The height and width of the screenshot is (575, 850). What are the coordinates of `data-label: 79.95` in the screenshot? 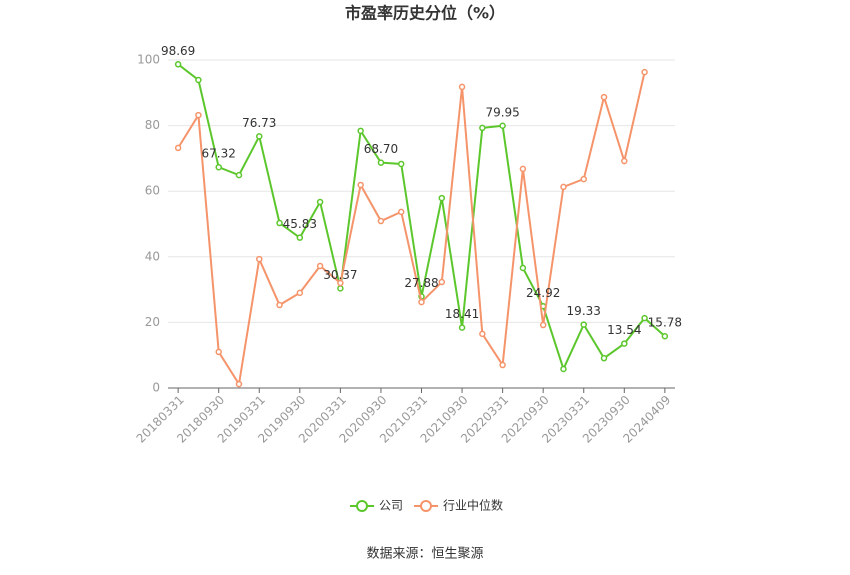 It's located at (502, 112).